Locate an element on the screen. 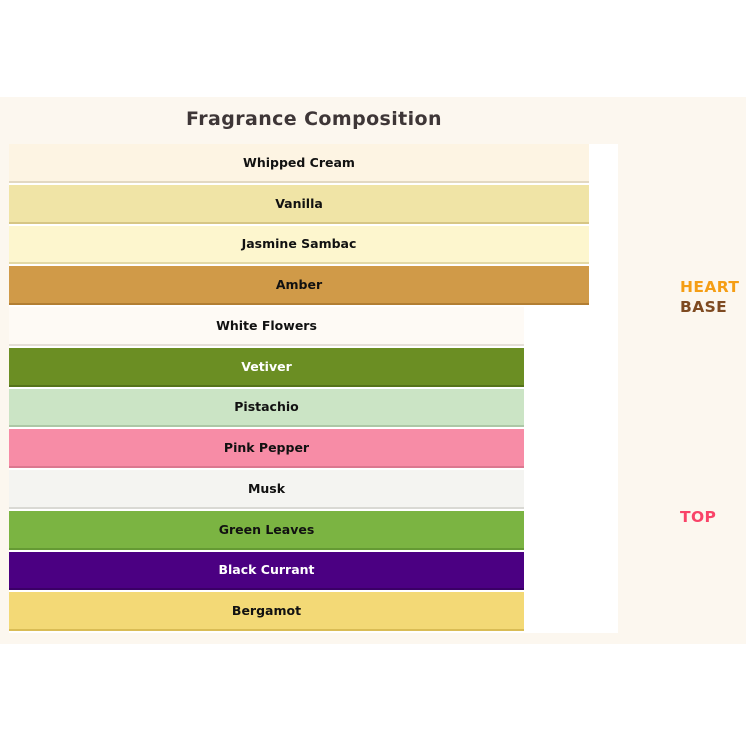  bar-row: Pink Pepper is located at coordinates (313, 449).